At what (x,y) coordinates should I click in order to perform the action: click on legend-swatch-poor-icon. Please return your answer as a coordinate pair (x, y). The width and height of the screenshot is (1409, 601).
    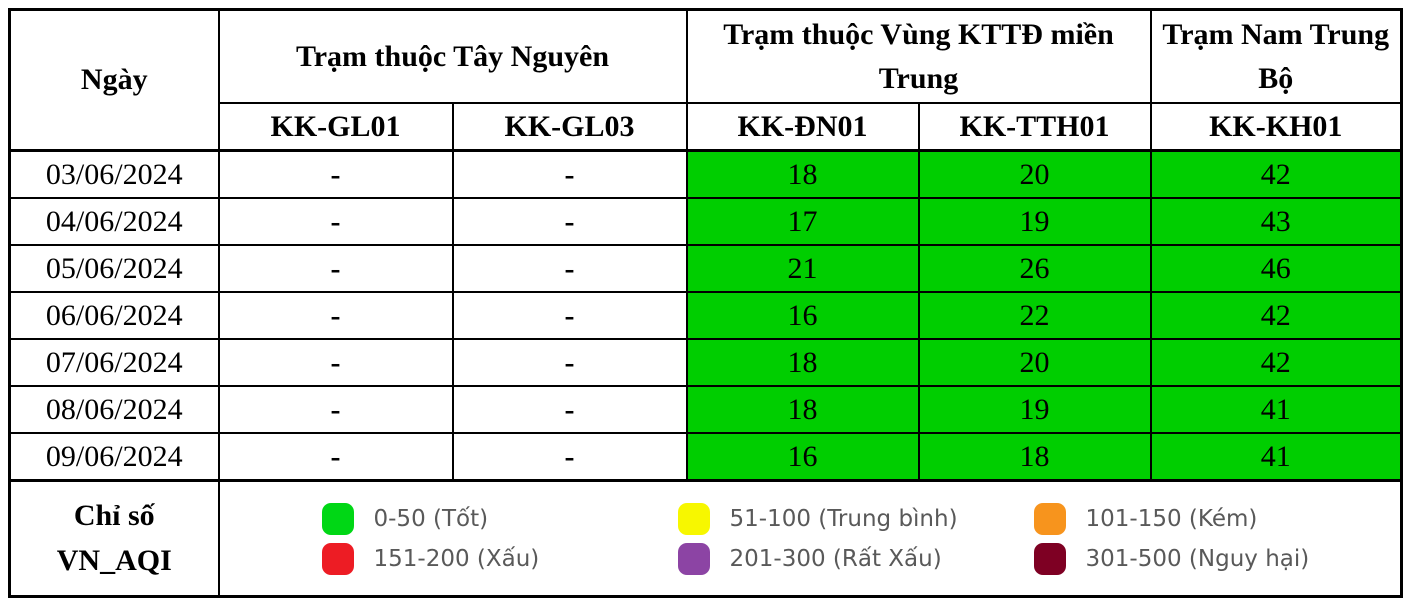
    Looking at the image, I should click on (1049, 518).